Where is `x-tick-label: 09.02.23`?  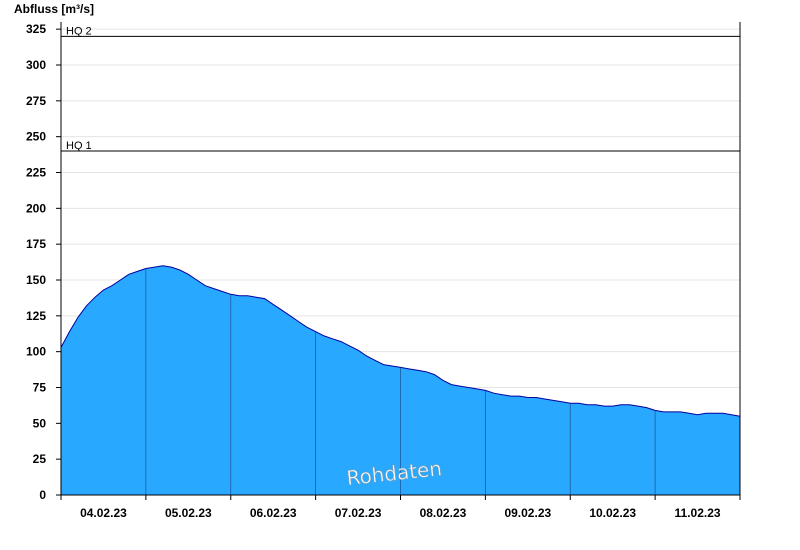 x-tick-label: 09.02.23 is located at coordinates (527, 513).